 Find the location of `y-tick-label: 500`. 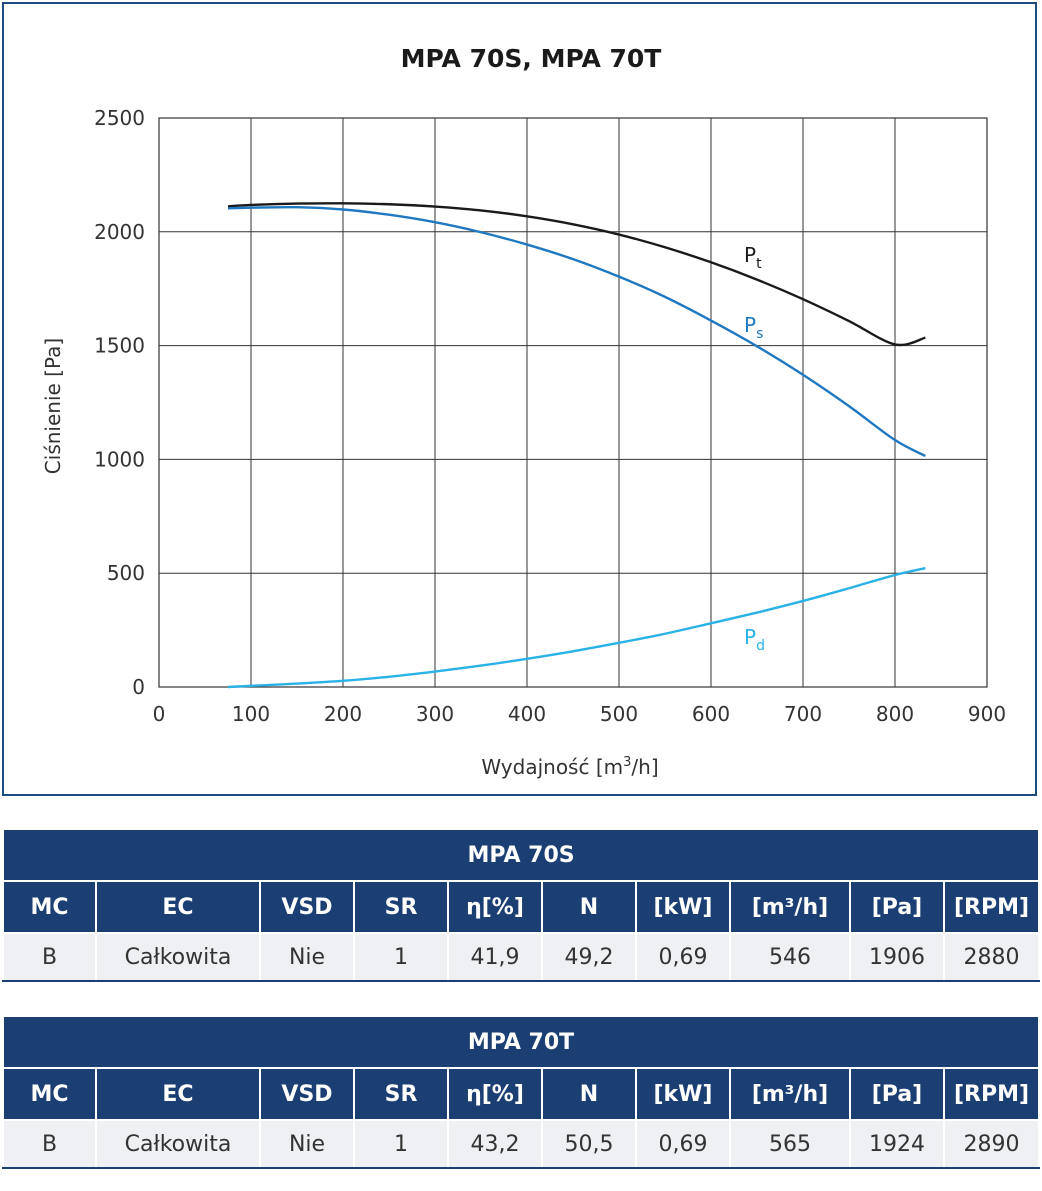

y-tick-label: 500 is located at coordinates (126, 573).